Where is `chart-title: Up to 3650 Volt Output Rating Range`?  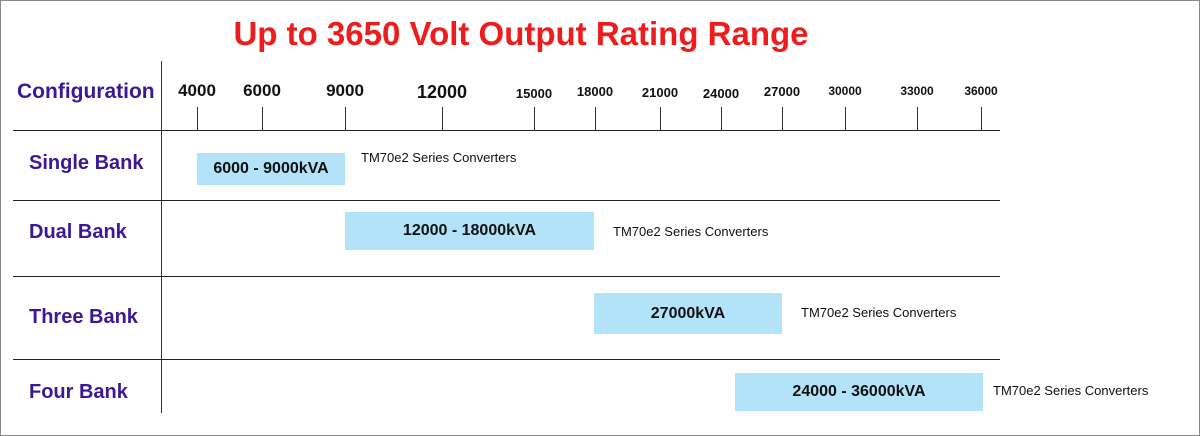 chart-title: Up to 3650 Volt Output Rating Range is located at coordinates (521, 33).